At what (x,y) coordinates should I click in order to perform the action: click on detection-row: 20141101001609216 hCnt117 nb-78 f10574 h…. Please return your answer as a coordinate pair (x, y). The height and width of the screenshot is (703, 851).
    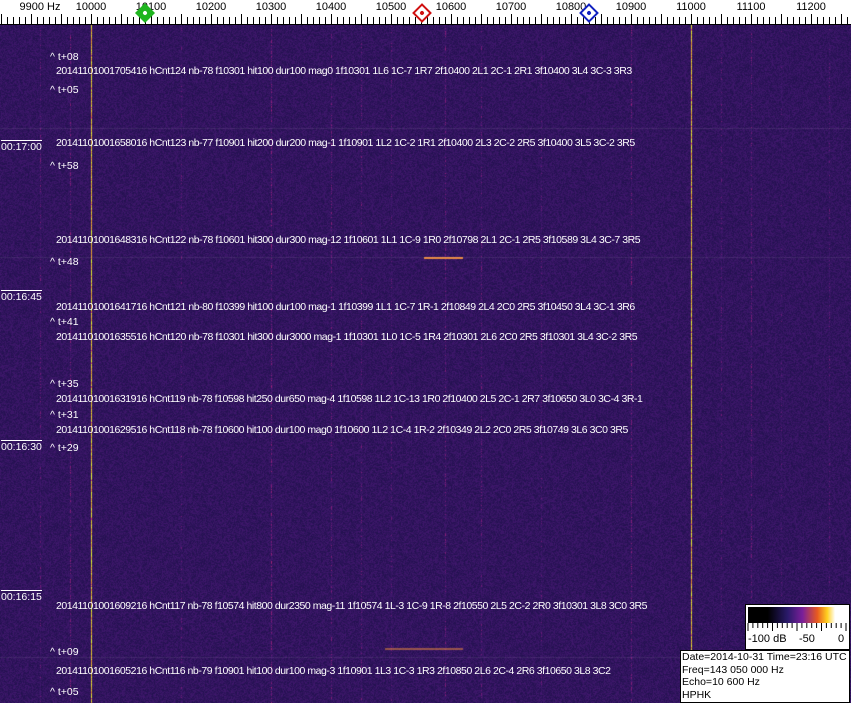
    Looking at the image, I should click on (352, 606).